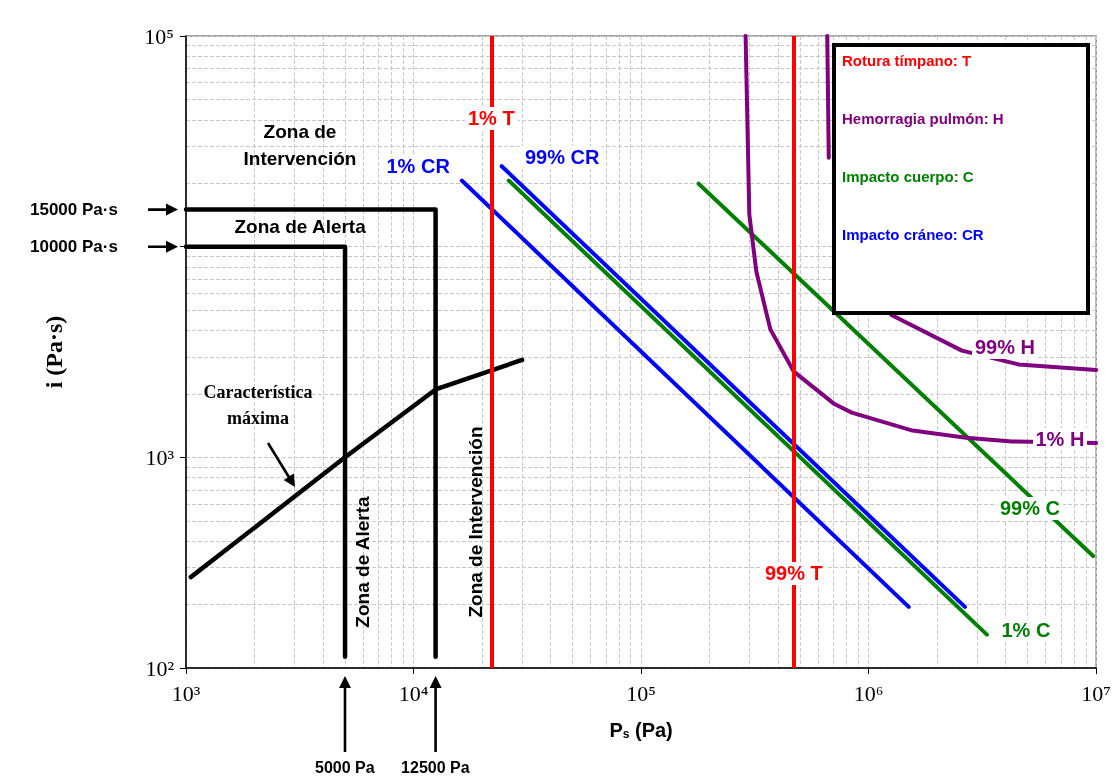 The width and height of the screenshot is (1114, 778). Describe the element at coordinates (868, 693) in the screenshot. I see `x-tick-label: 10⁶` at that location.